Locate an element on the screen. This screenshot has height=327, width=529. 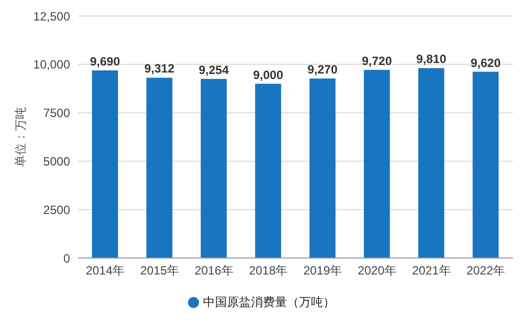
data-label: 9,270 is located at coordinates (322, 69).